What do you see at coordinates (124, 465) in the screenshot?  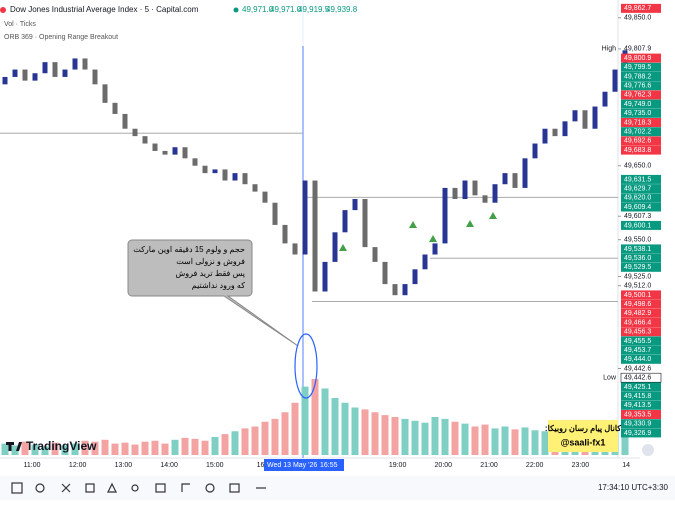 I see `time-label: 13:00` at bounding box center [124, 465].